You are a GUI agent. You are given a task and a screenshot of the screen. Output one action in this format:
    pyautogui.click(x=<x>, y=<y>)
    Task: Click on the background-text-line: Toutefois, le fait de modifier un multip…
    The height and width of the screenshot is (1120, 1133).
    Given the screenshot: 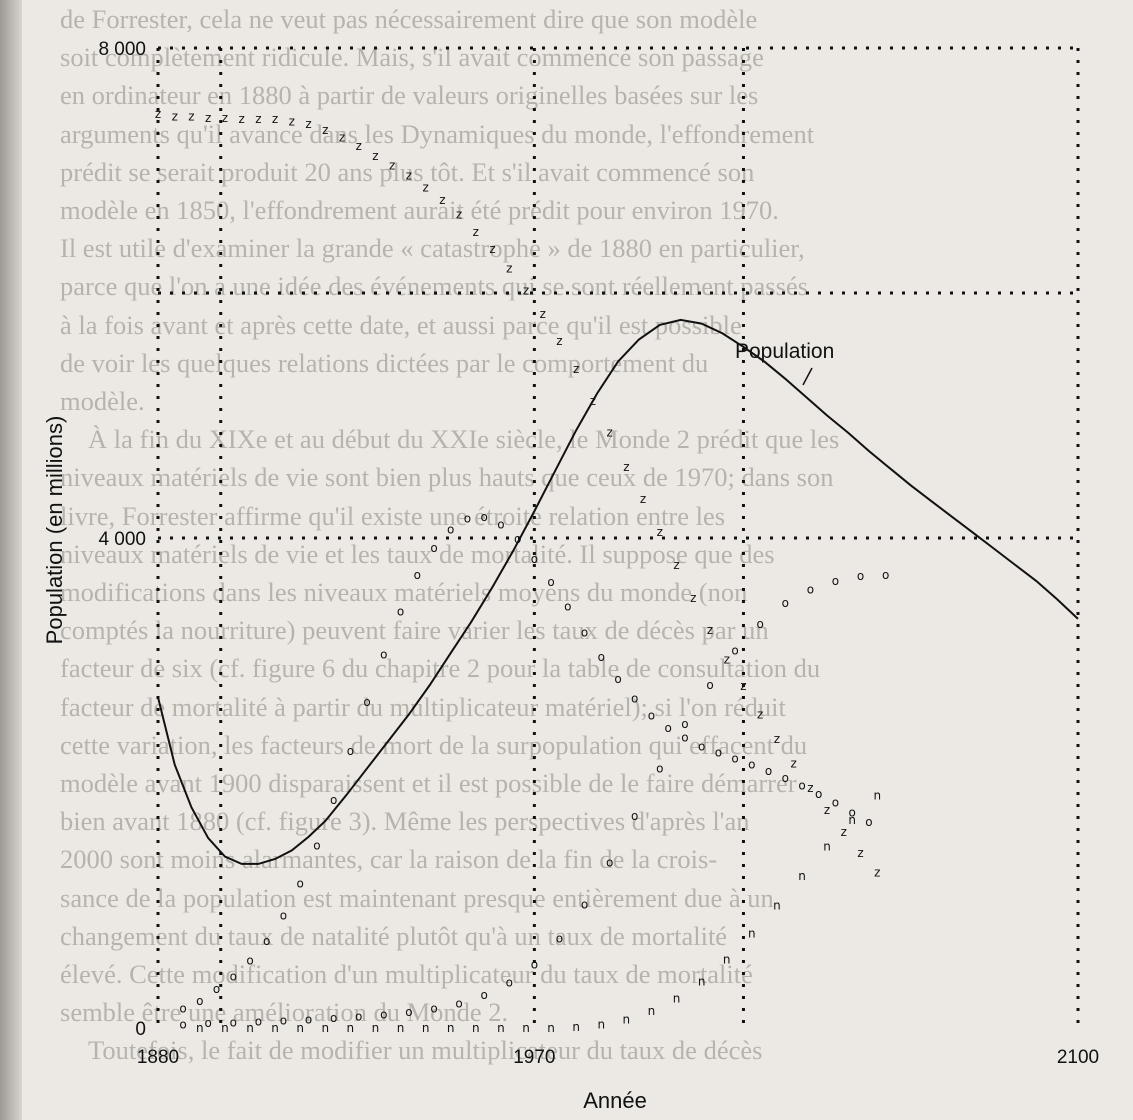 What is the action you would take?
    pyautogui.click(x=425, y=1050)
    